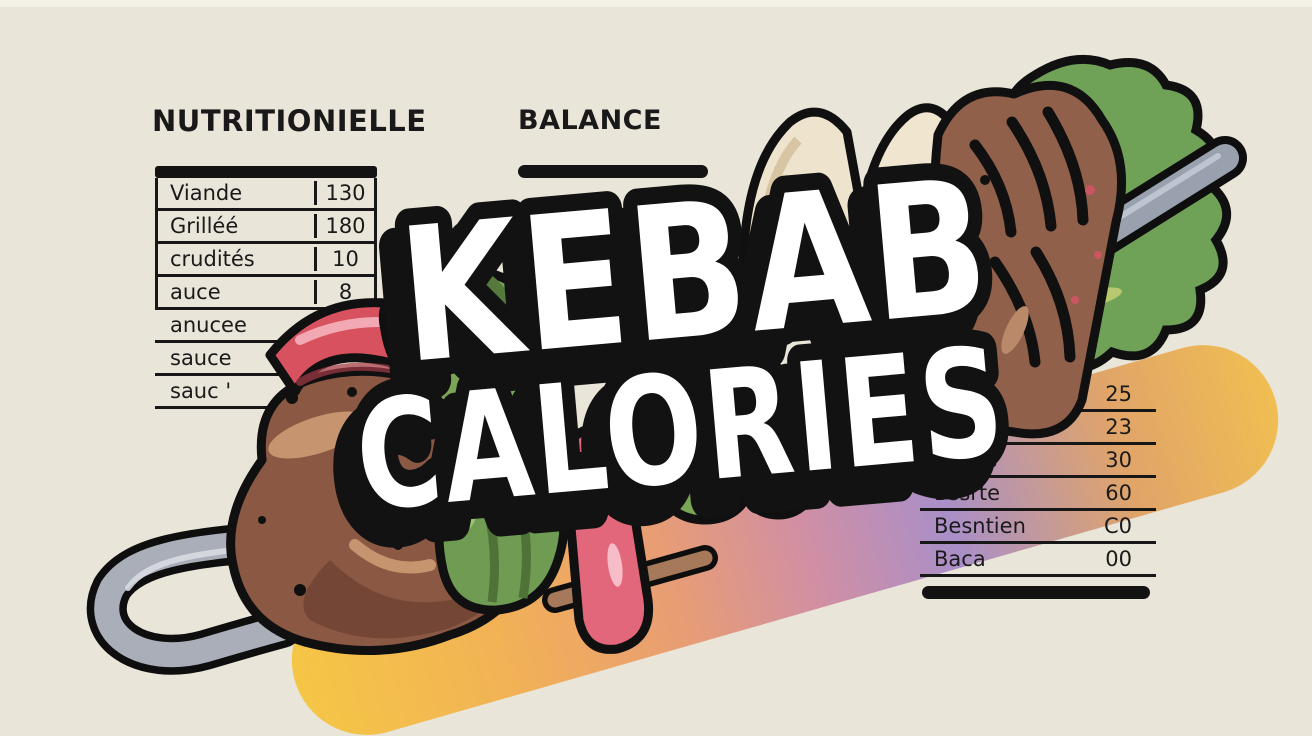 This screenshot has width=1312, height=736. What do you see at coordinates (814, 226) in the screenshot?
I see `bread-icon` at bounding box center [814, 226].